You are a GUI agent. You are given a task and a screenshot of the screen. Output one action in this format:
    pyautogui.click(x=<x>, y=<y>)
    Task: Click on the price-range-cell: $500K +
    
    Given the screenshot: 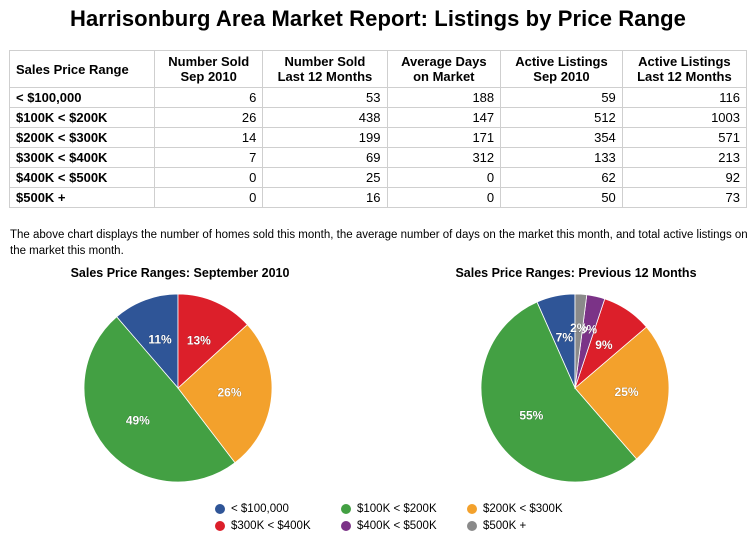 What is the action you would take?
    pyautogui.click(x=82, y=197)
    